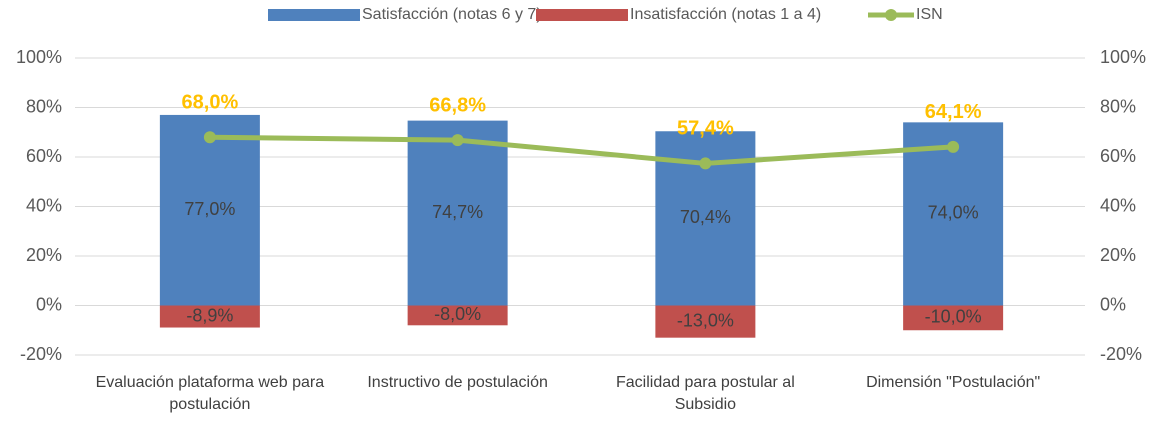 The image size is (1158, 421). Describe the element at coordinates (39, 57) in the screenshot. I see `y-tick-label: 100%` at that location.